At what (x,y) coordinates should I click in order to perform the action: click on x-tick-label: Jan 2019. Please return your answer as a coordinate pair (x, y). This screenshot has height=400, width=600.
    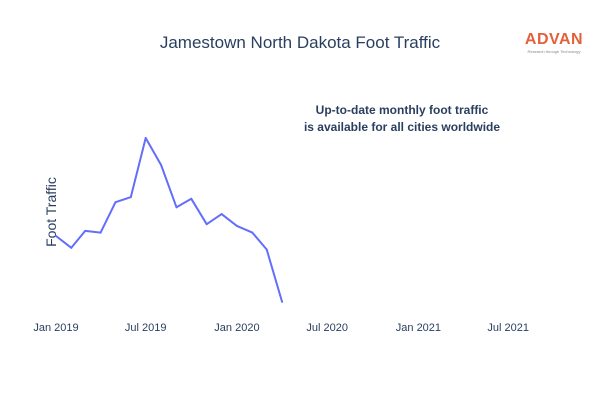
    Looking at the image, I should click on (56, 328).